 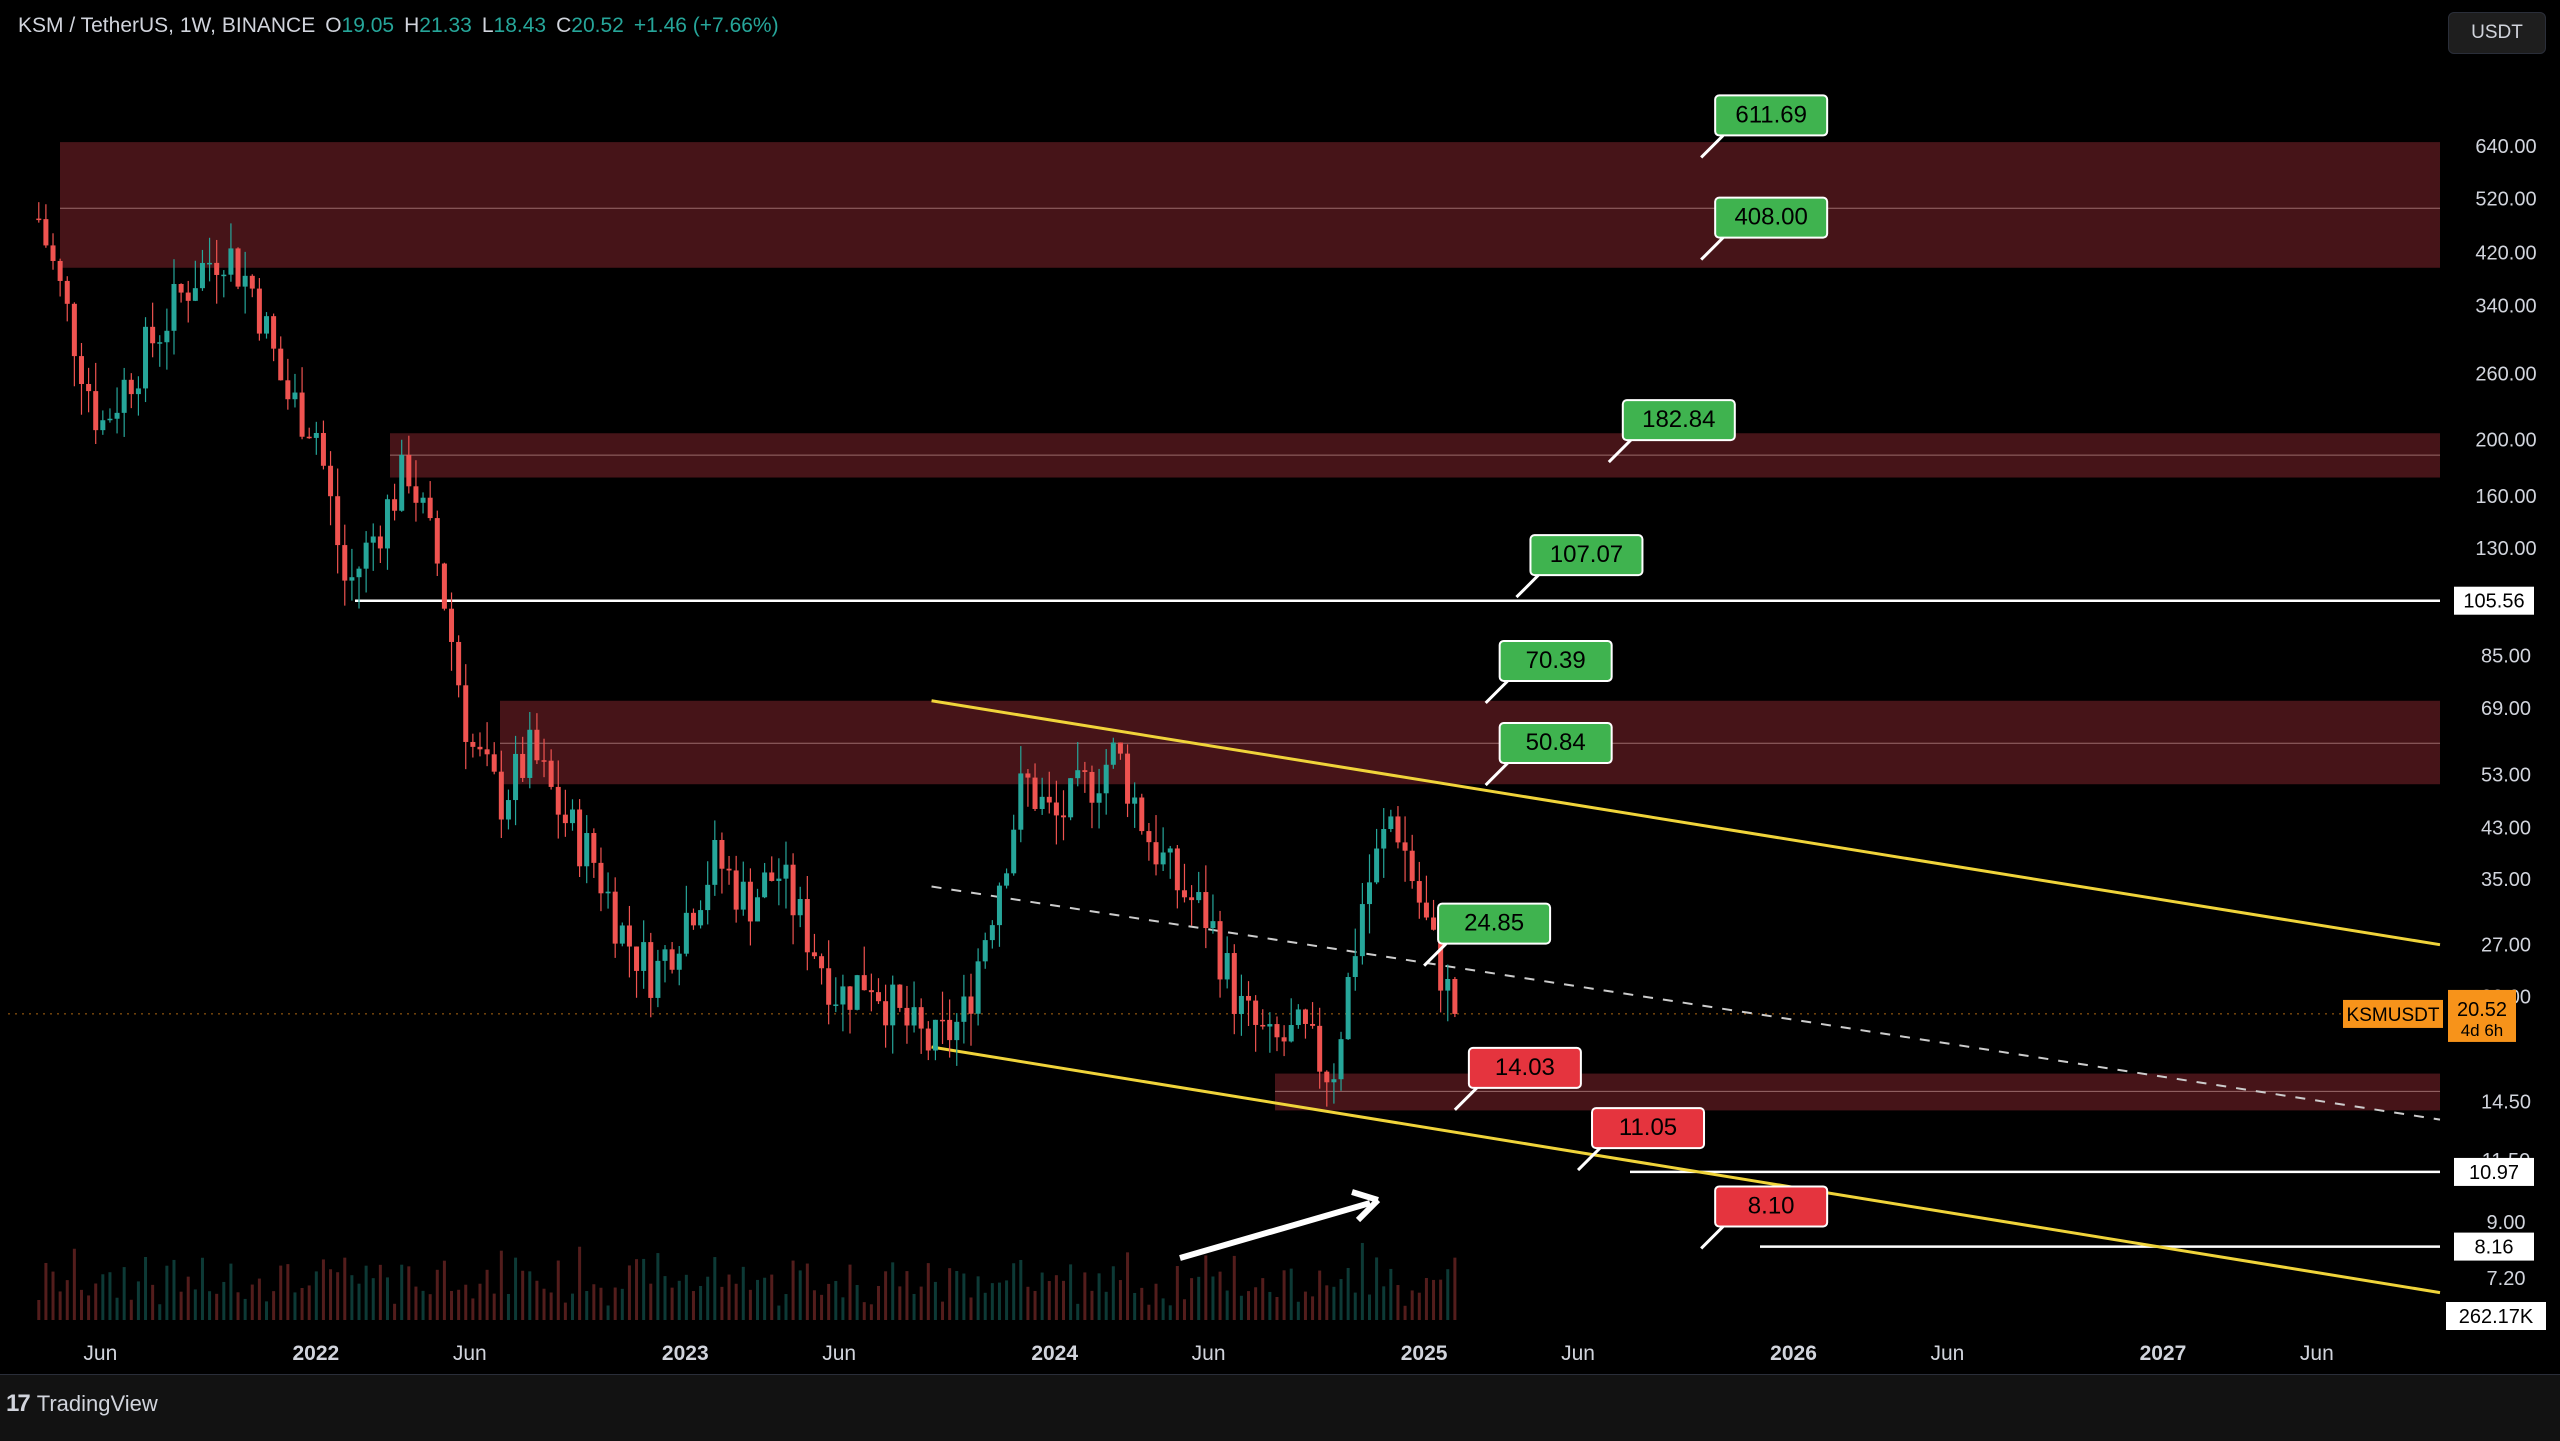 I want to click on level-tag-box, so click(x=2494, y=1171).